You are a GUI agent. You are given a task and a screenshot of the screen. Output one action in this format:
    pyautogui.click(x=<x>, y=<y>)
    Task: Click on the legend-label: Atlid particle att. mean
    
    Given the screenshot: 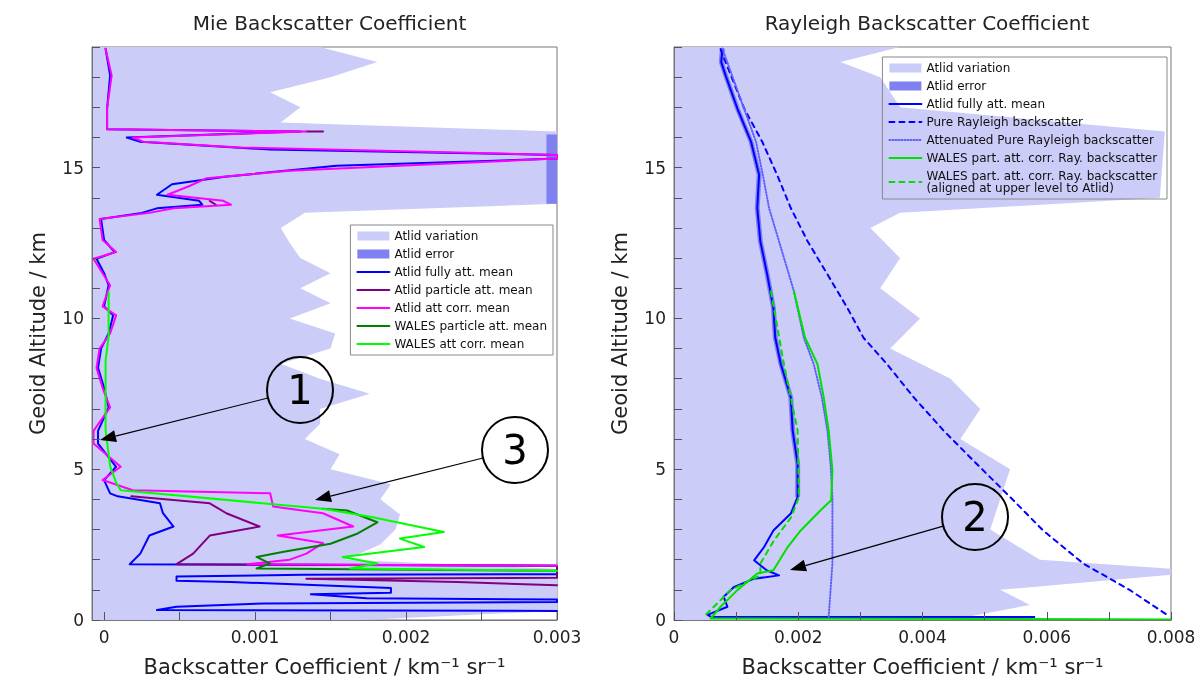 What is the action you would take?
    pyautogui.click(x=463, y=290)
    